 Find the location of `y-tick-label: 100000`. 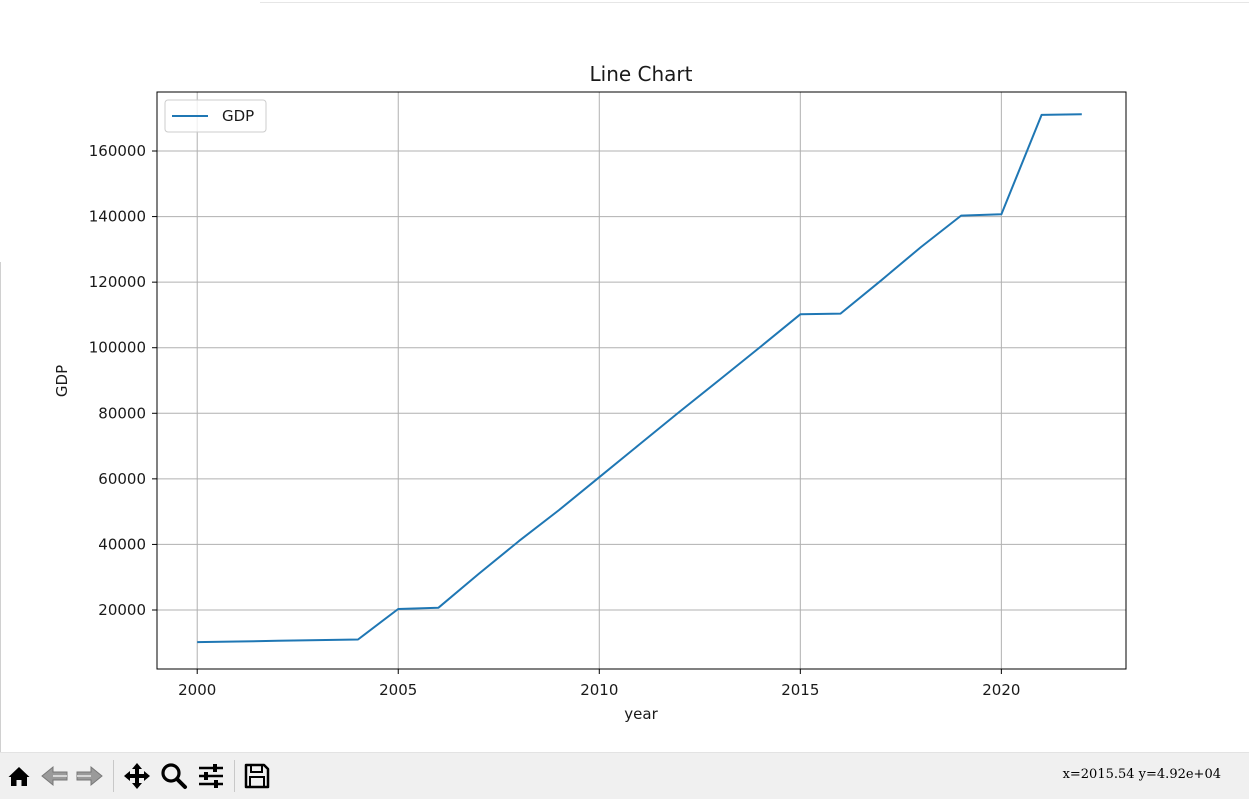

y-tick-label: 100000 is located at coordinates (117, 348).